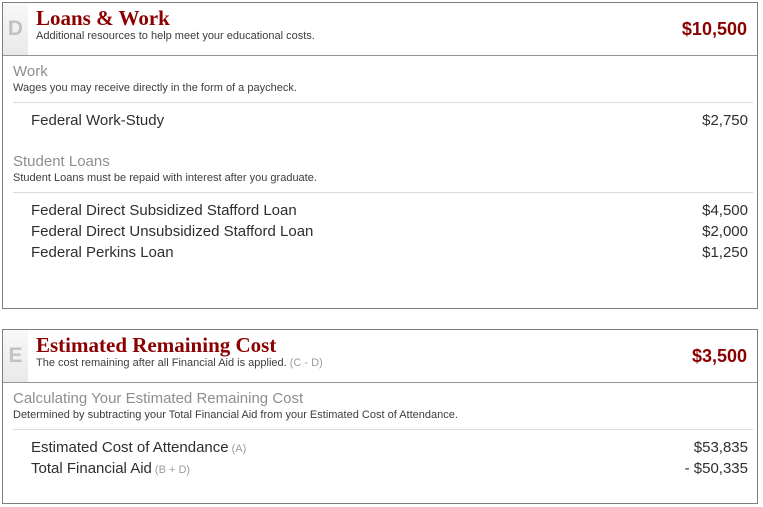  I want to click on aid-row-amount: $2,000, so click(725, 231).